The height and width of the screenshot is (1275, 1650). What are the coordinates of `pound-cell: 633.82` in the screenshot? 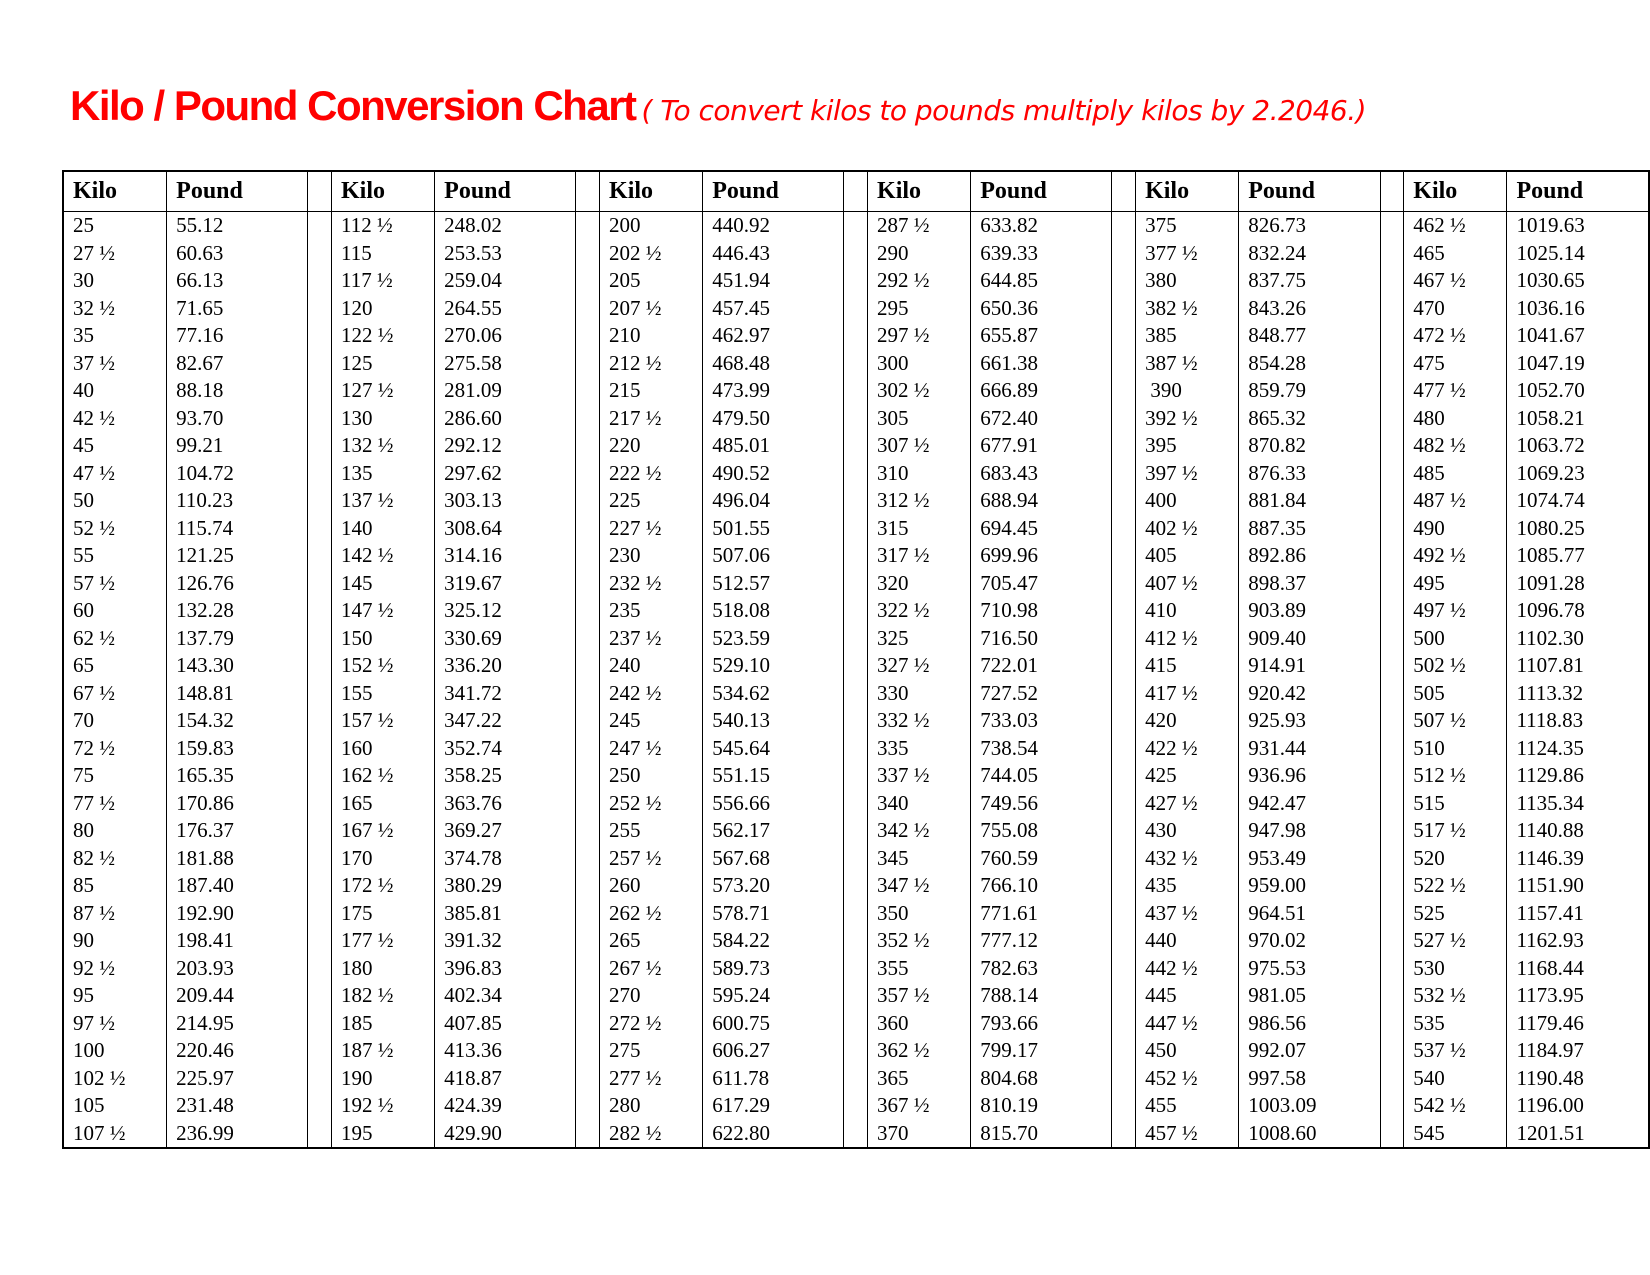 It's located at (1041, 225).